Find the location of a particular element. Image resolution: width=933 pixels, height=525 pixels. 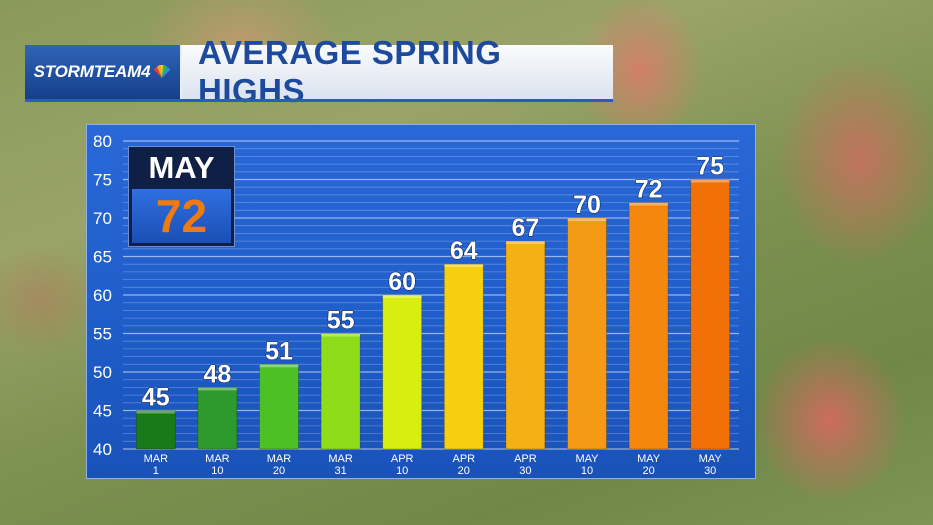

bar-value-label: 64 is located at coordinates (464, 251).